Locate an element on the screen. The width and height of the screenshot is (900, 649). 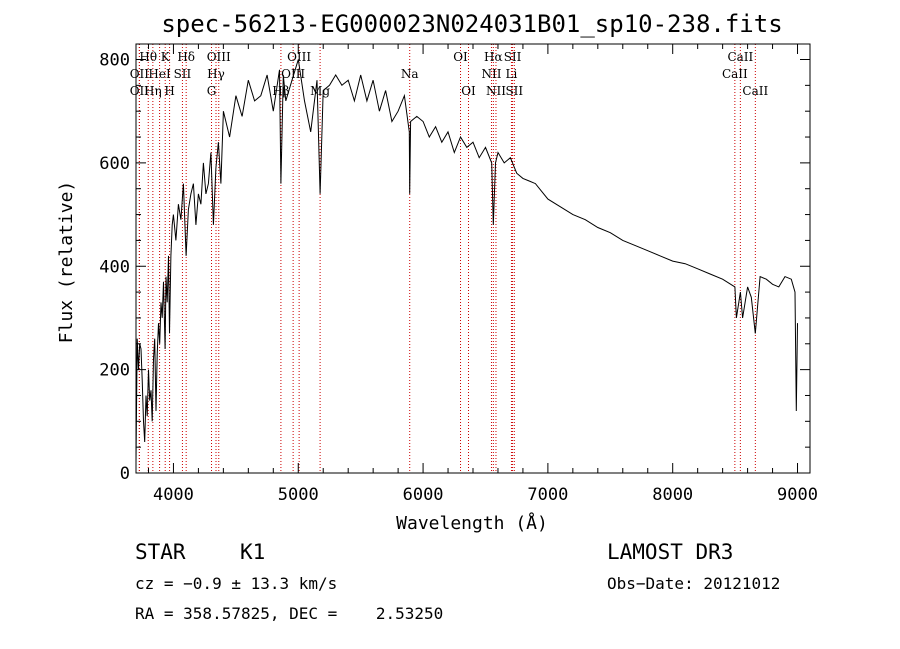
line-label-19: Hα is located at coordinates (493, 57).